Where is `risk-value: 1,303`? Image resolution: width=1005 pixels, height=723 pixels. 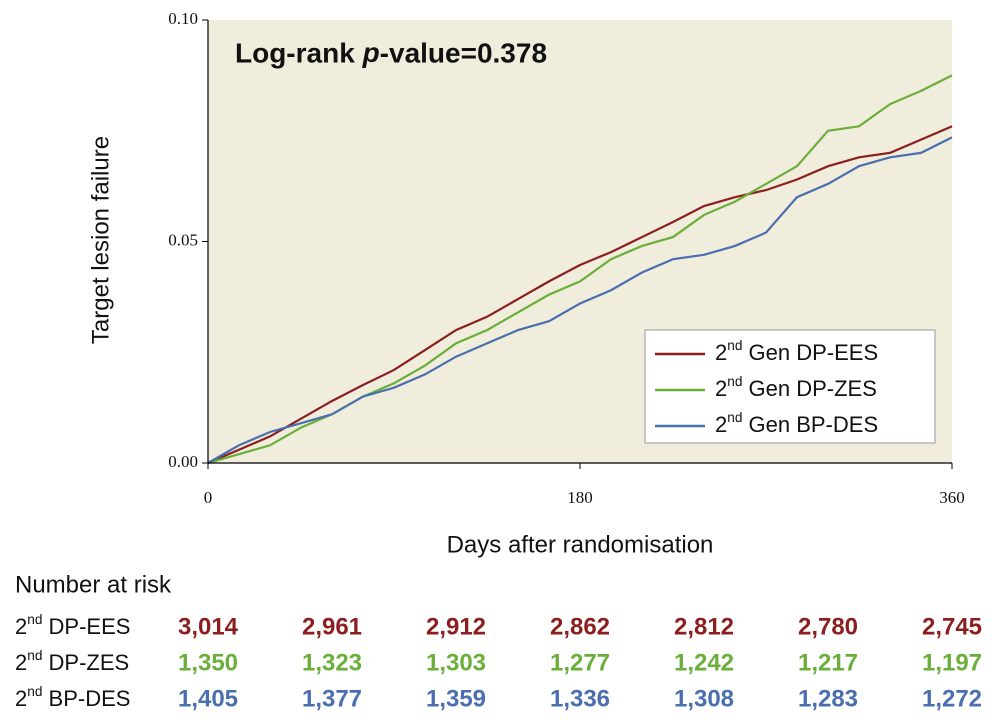
risk-value: 1,303 is located at coordinates (456, 662).